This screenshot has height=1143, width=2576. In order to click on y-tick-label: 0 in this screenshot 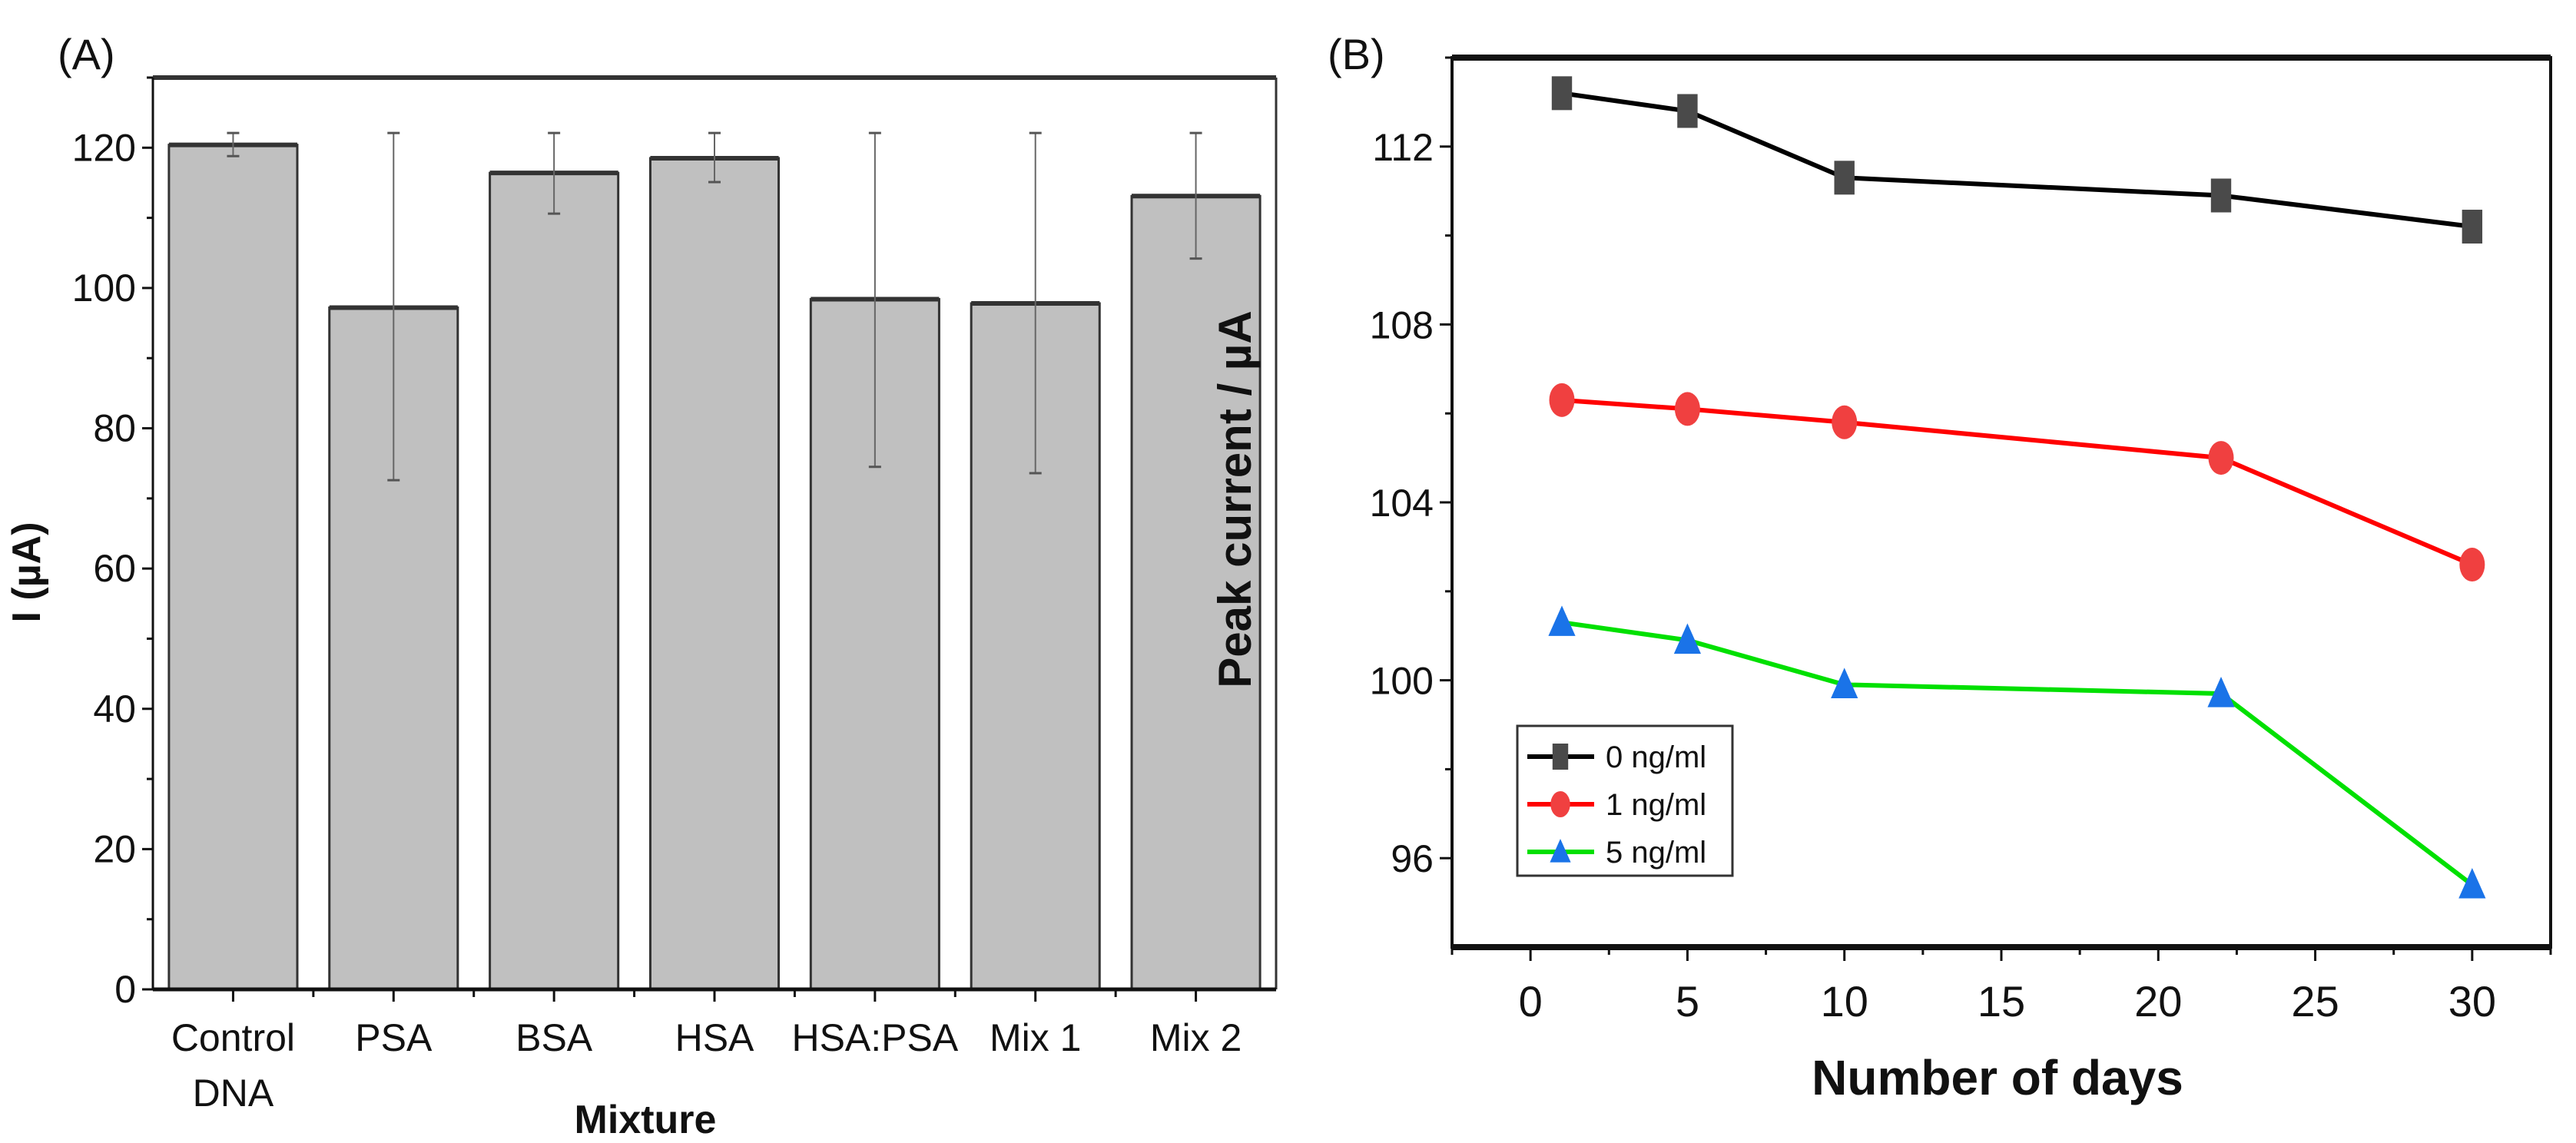, I will do `click(125, 989)`.